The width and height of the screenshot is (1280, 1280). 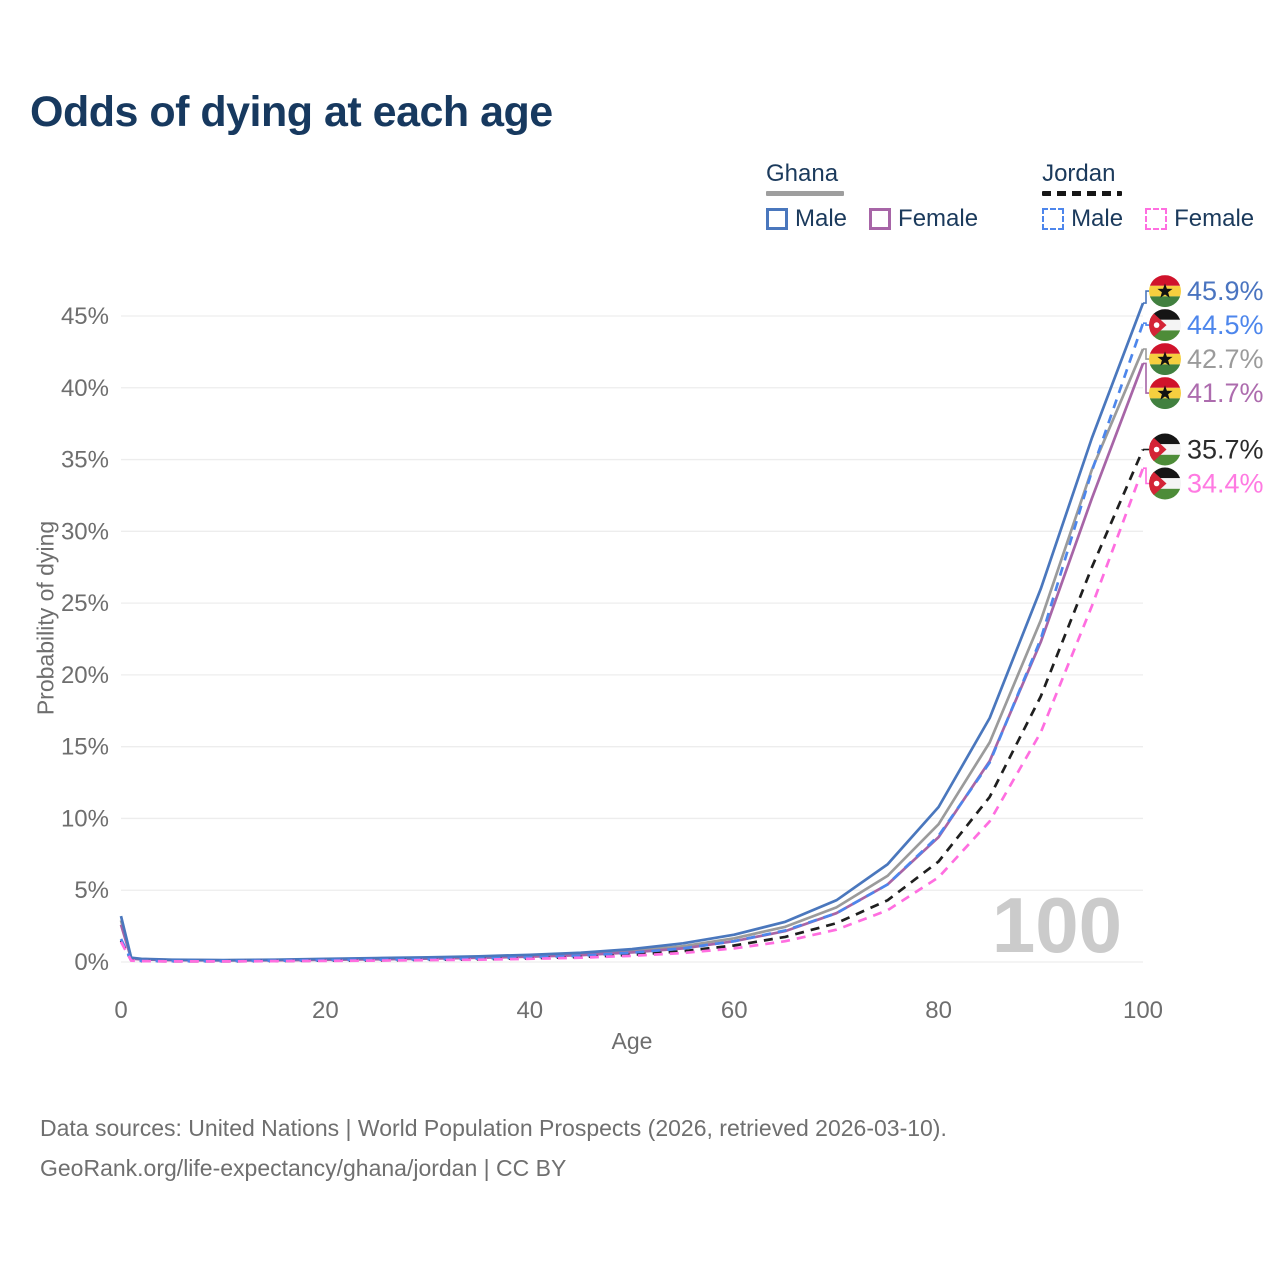 I want to click on x-tick-label: 40, so click(x=529, y=1010).